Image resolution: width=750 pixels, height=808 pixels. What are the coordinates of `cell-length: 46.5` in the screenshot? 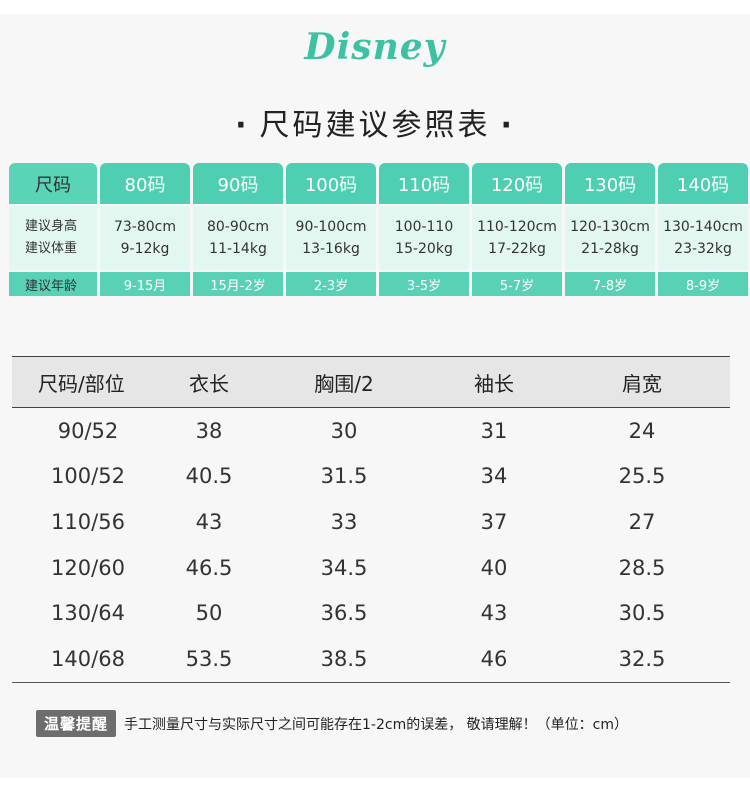 It's located at (209, 567).